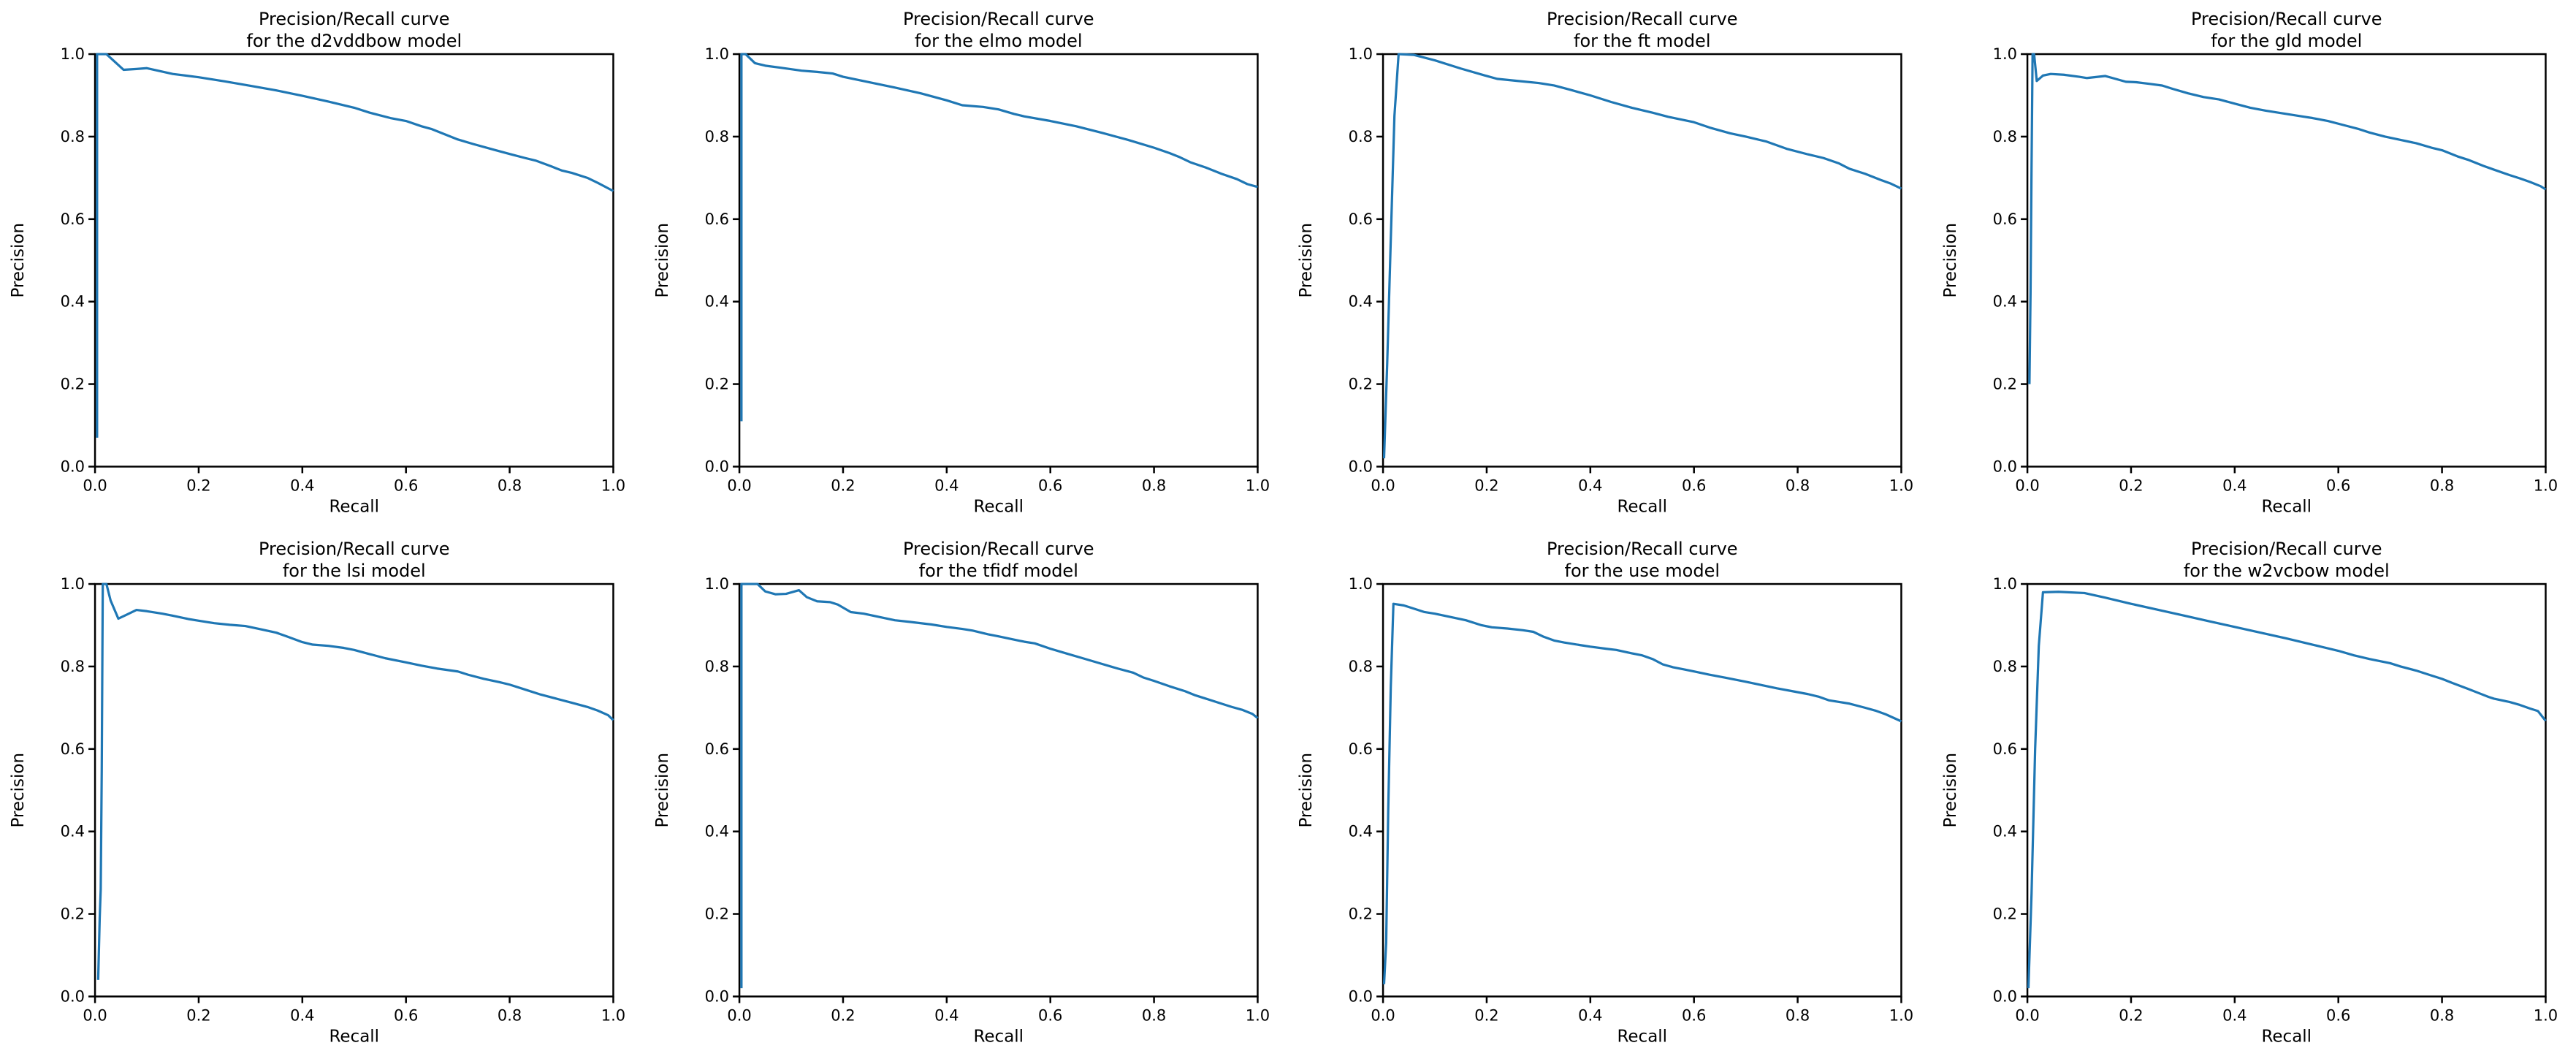  I want to click on subplot-title-line2: for the gld model, so click(2287, 41).